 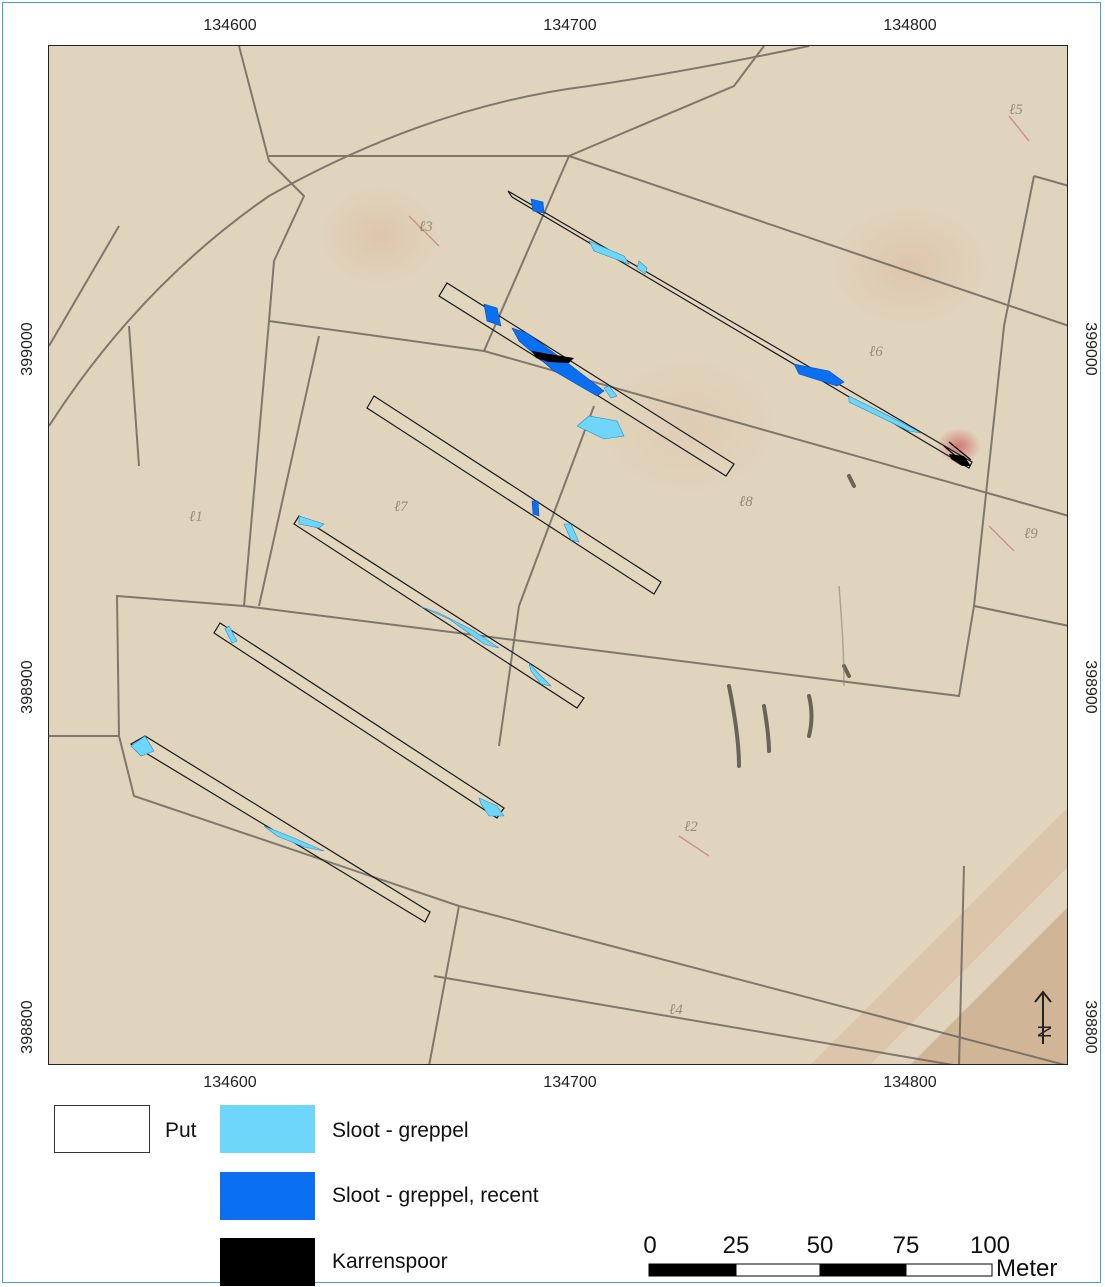 What do you see at coordinates (230, 1082) in the screenshot?
I see `x-tick-bottom: 134600` at bounding box center [230, 1082].